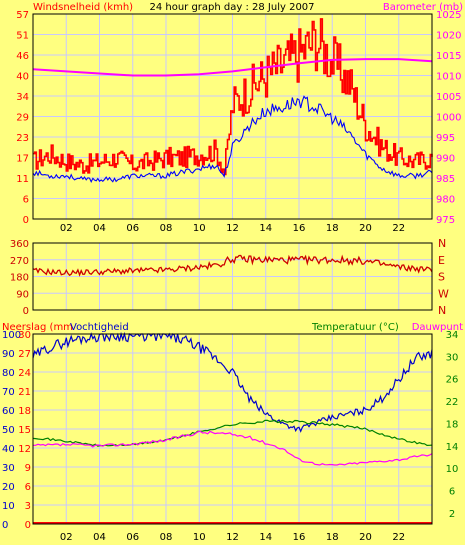 Image resolution: width=465 pixels, height=545 pixels. Describe the element at coordinates (8, 506) in the screenshot. I see `humidity-tick-label: 10` at that location.